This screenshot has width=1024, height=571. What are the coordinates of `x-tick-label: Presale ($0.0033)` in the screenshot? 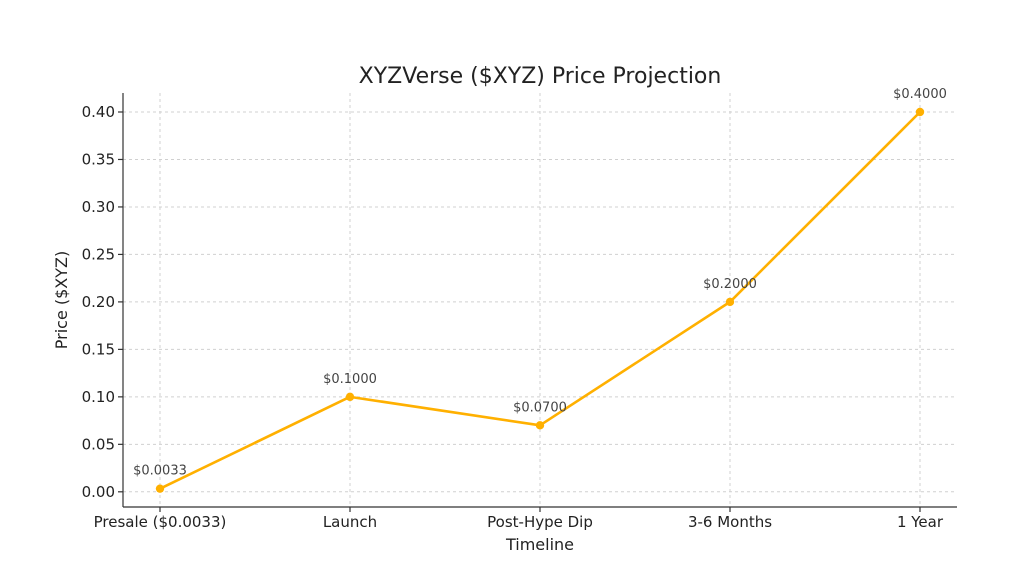 It's located at (160, 522).